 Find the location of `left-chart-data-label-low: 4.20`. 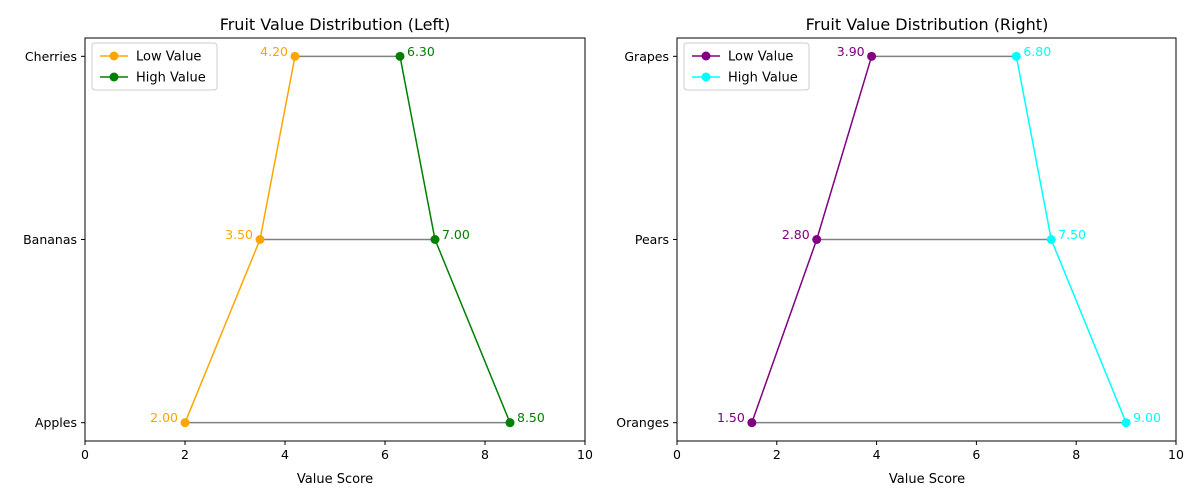

left-chart-data-label-low: 4.20 is located at coordinates (274, 51).